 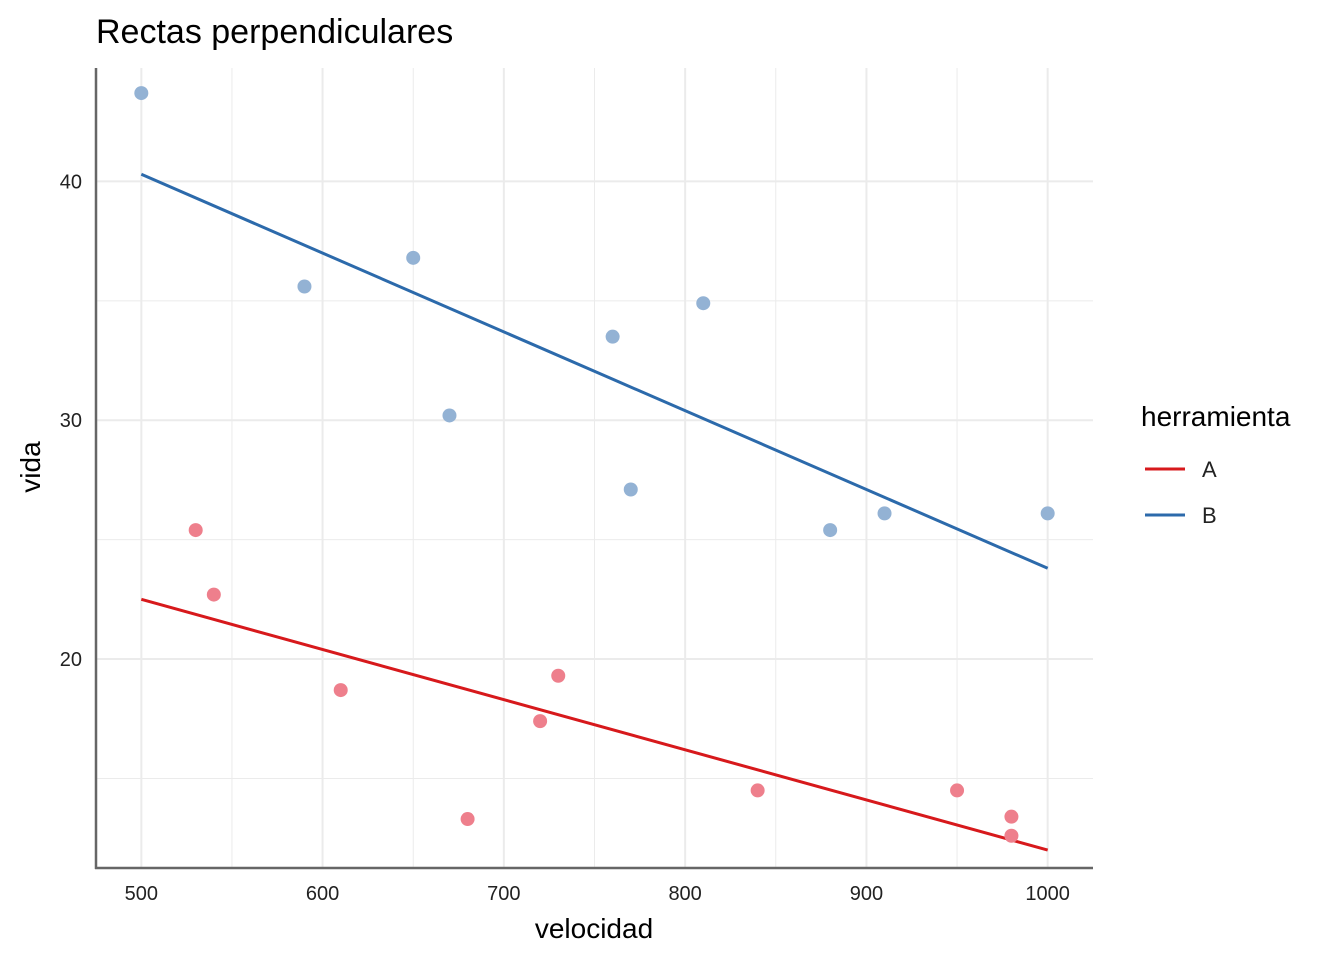 I want to click on x-tick-label: 800, so click(x=684, y=894).